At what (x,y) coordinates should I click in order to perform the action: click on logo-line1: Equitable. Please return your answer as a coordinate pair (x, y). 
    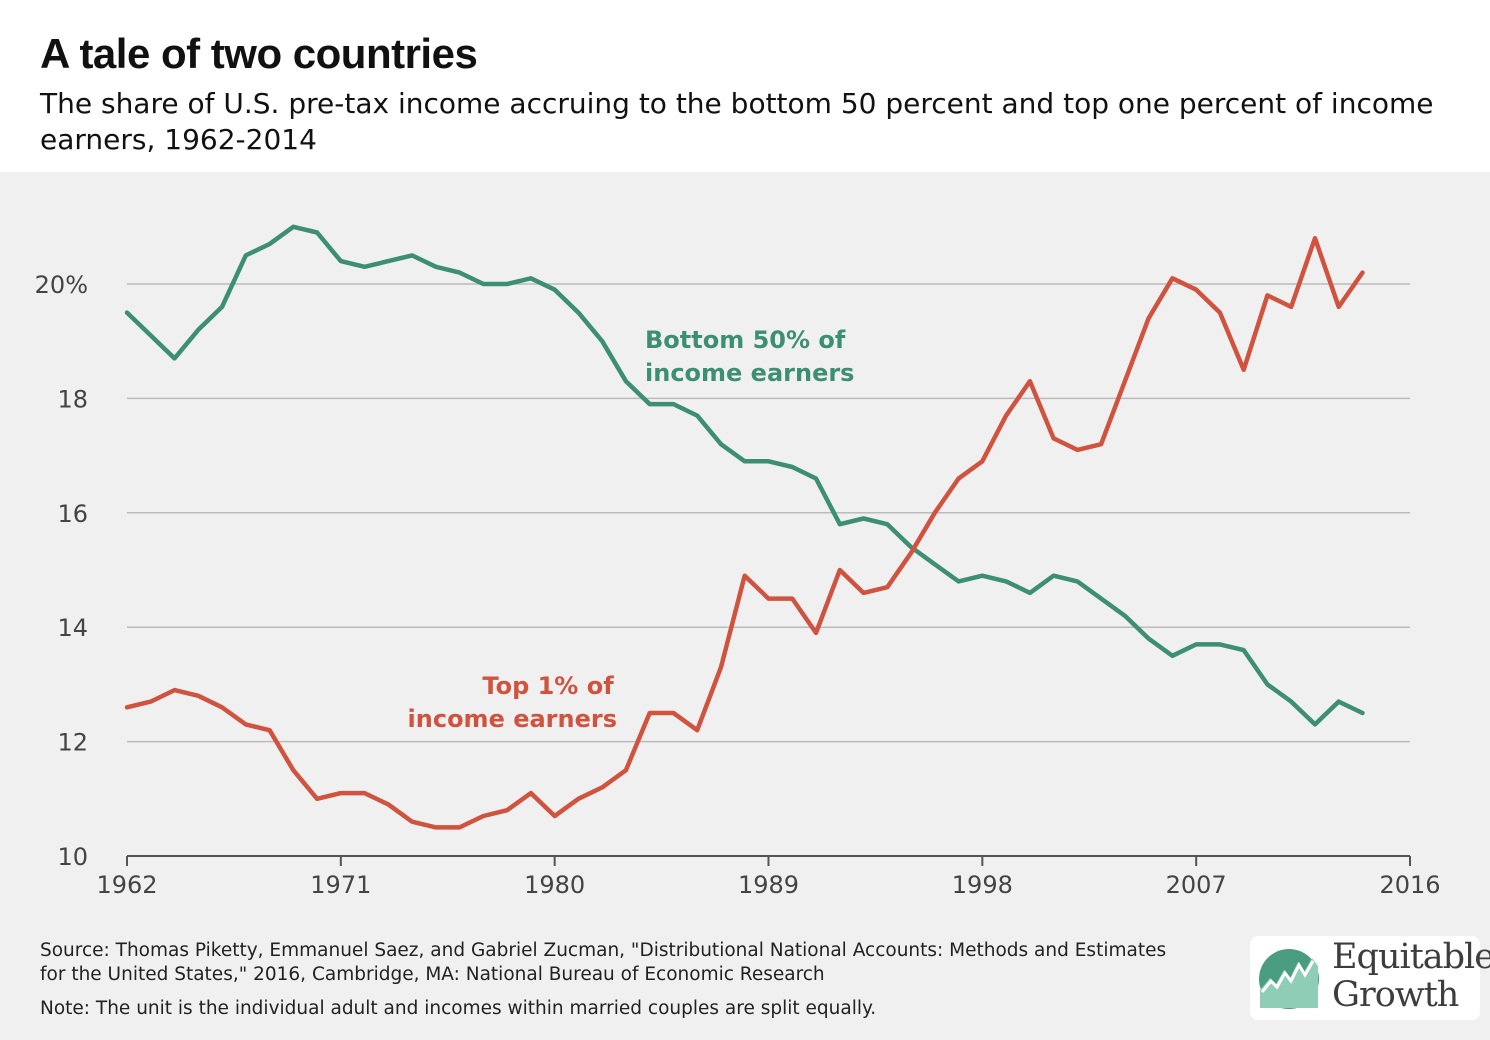
    Looking at the image, I should click on (1411, 957).